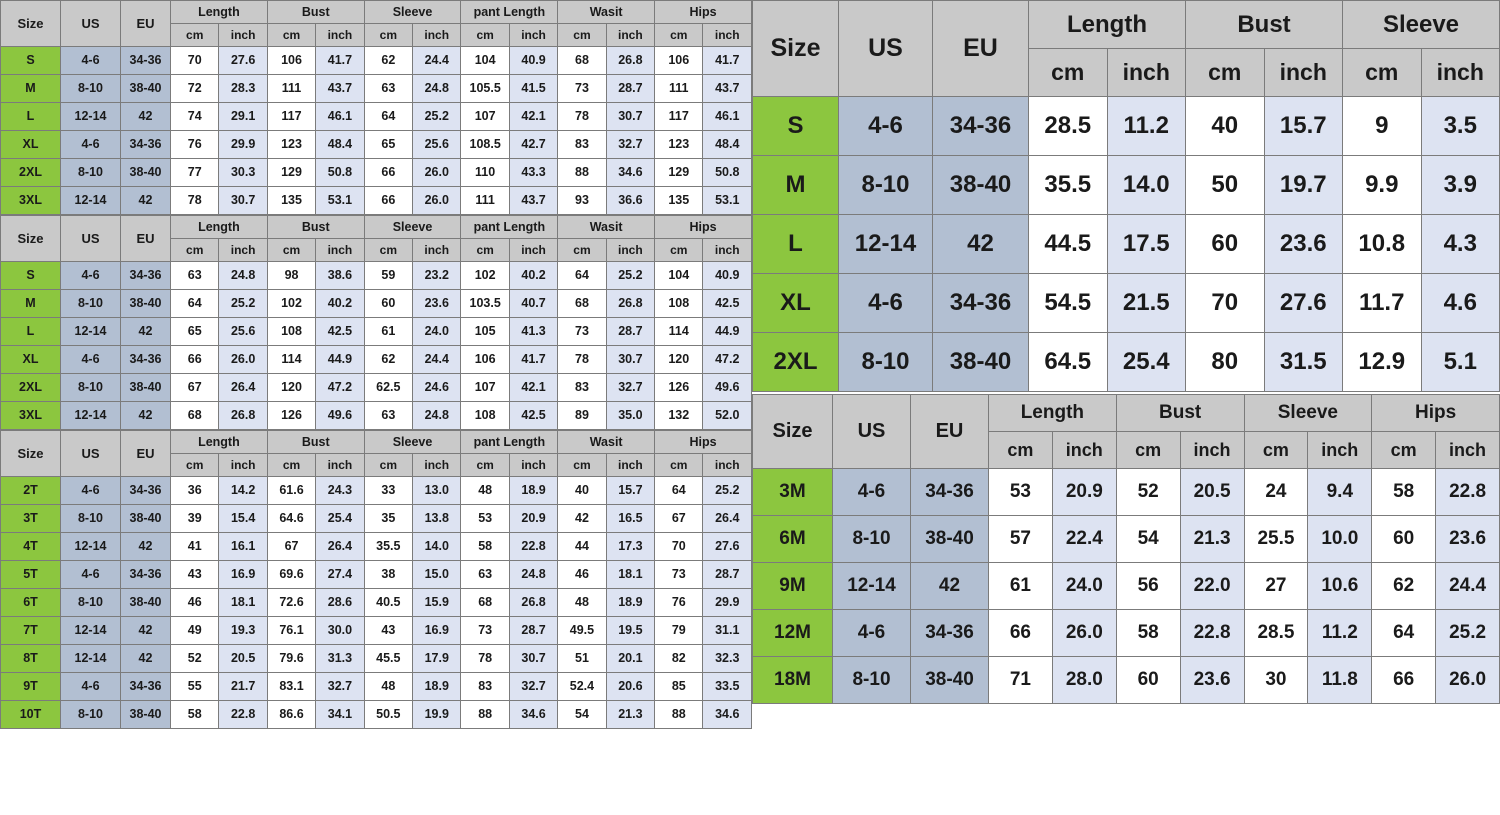 This screenshot has height=815, width=1500. I want to click on cell-cm-4: 60, so click(388, 303).